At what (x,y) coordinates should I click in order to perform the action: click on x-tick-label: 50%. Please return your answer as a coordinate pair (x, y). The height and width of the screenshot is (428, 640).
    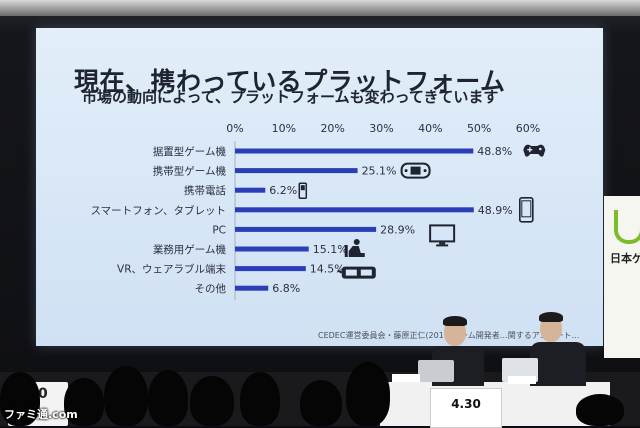
    Looking at the image, I should click on (479, 128).